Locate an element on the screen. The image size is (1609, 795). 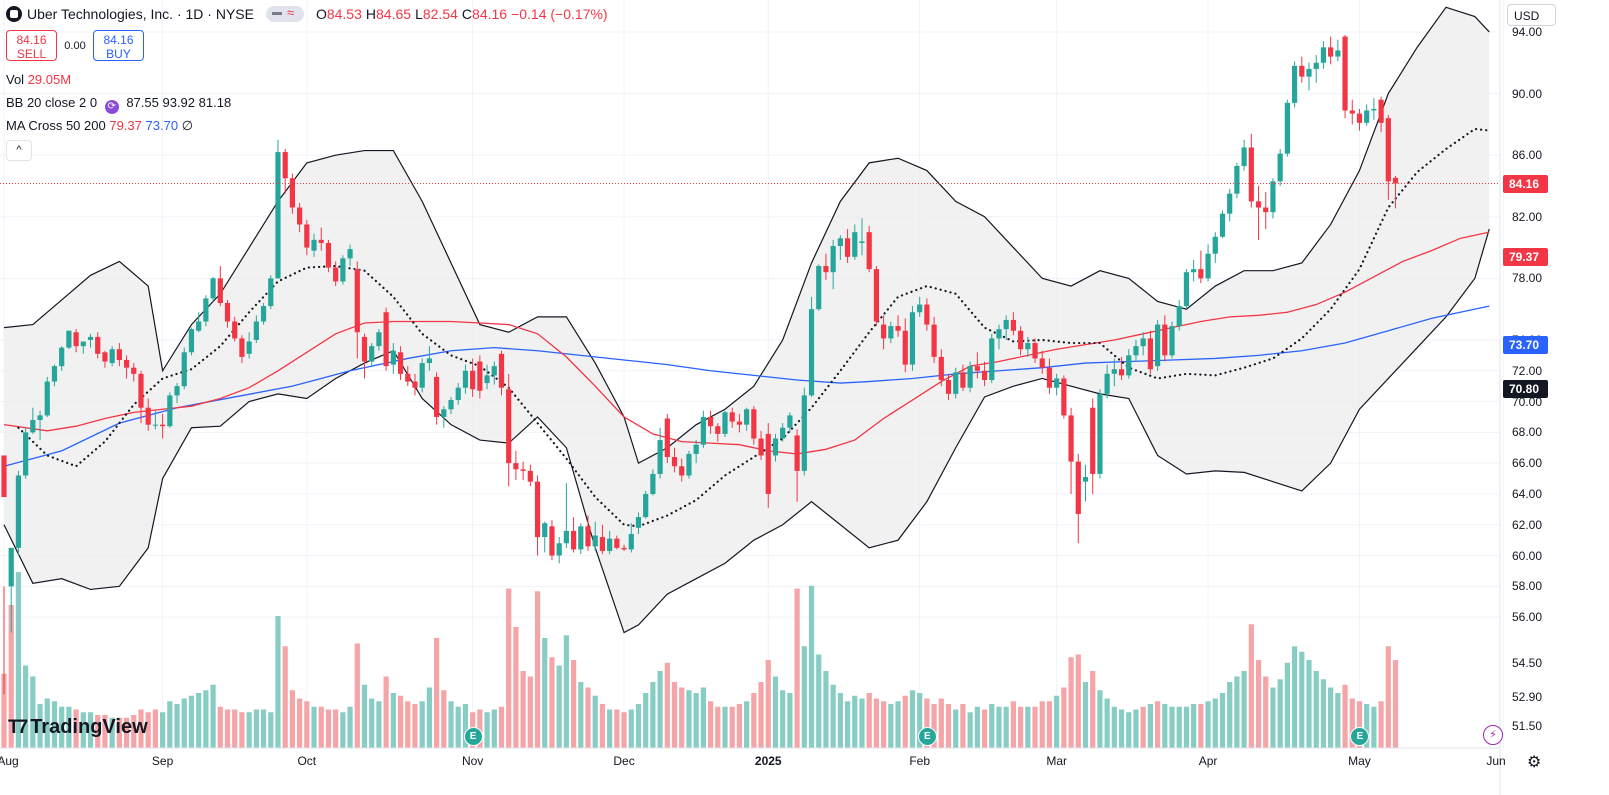
symbol-title: Uber Technologies, Inc. · 1D · NYSE is located at coordinates (140, 14).